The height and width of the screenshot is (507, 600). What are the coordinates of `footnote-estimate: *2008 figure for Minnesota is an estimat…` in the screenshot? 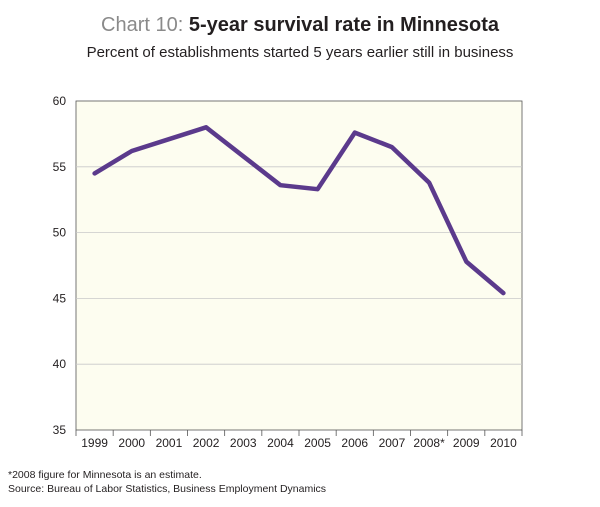 It's located at (105, 475).